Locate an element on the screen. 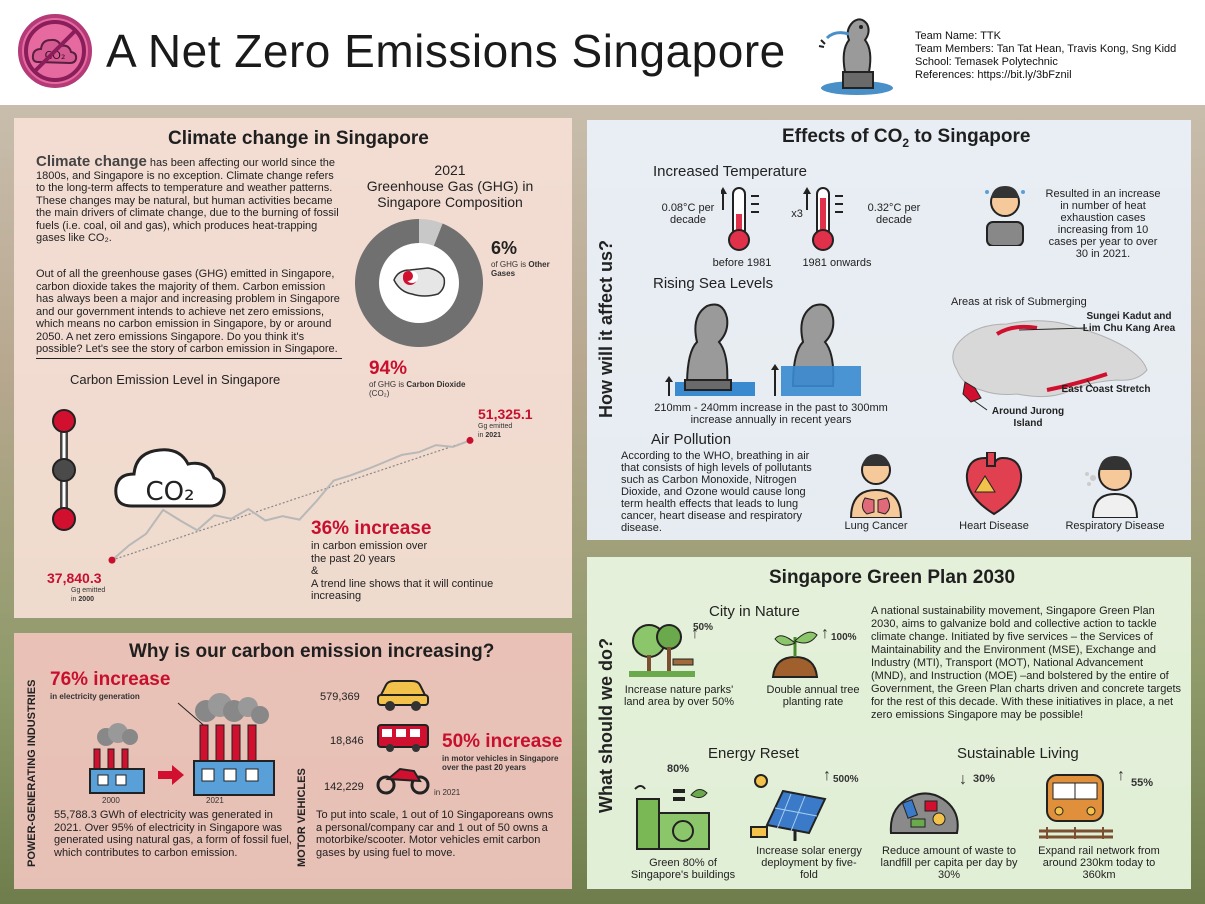  energy-title: Energy Reset is located at coordinates (753, 753).